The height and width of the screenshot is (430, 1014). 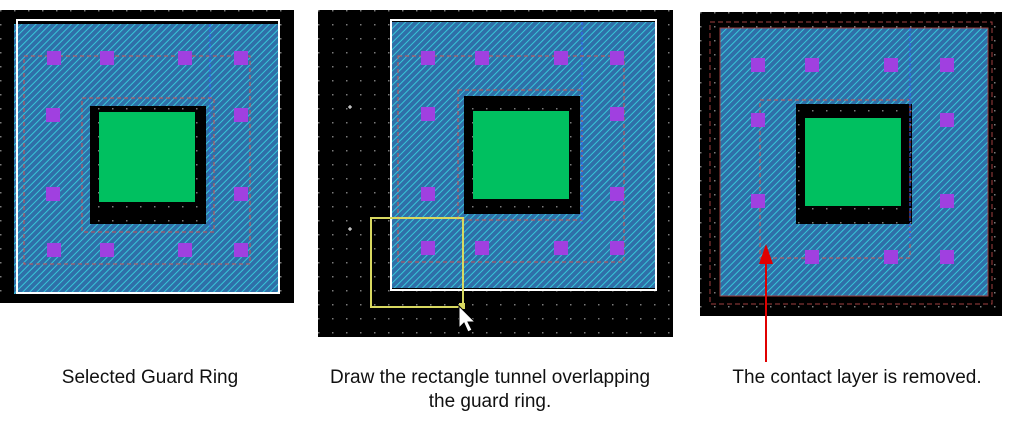 I want to click on tunnel-rectangle, so click(x=417, y=262).